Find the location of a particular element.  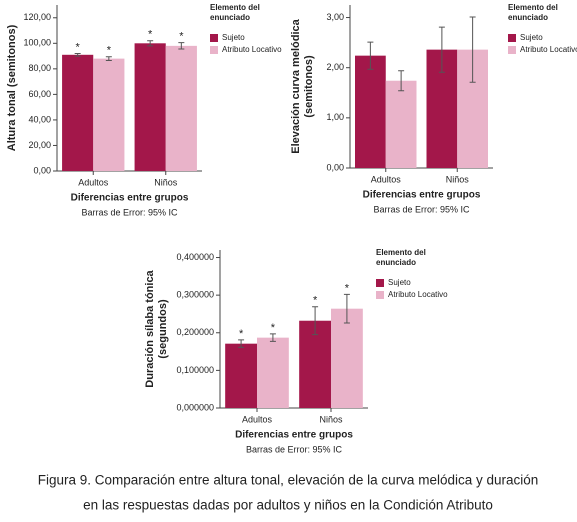

y-axis-title: Altura tonal (semitonos) is located at coordinates (12, 87).